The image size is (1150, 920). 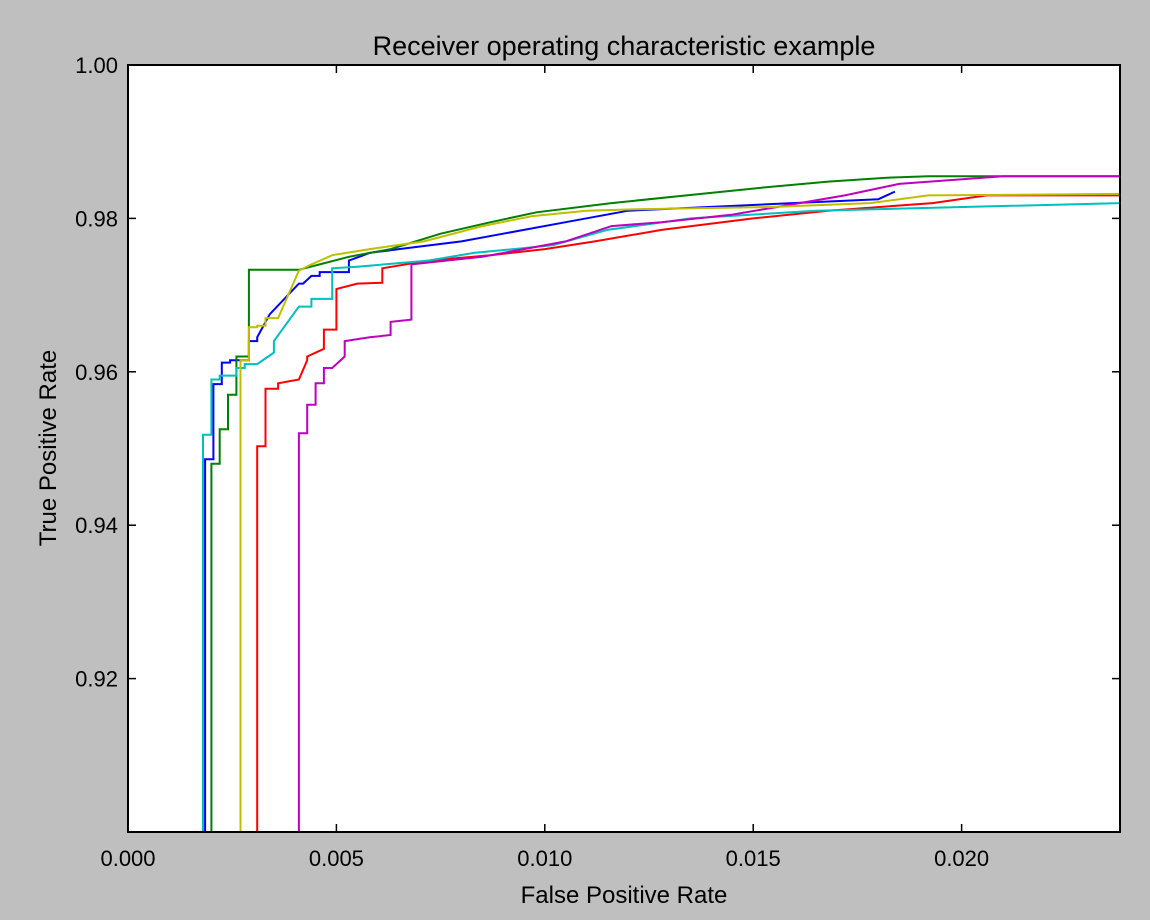 I want to click on x-axis-label: False Positive Rate, so click(x=624, y=895).